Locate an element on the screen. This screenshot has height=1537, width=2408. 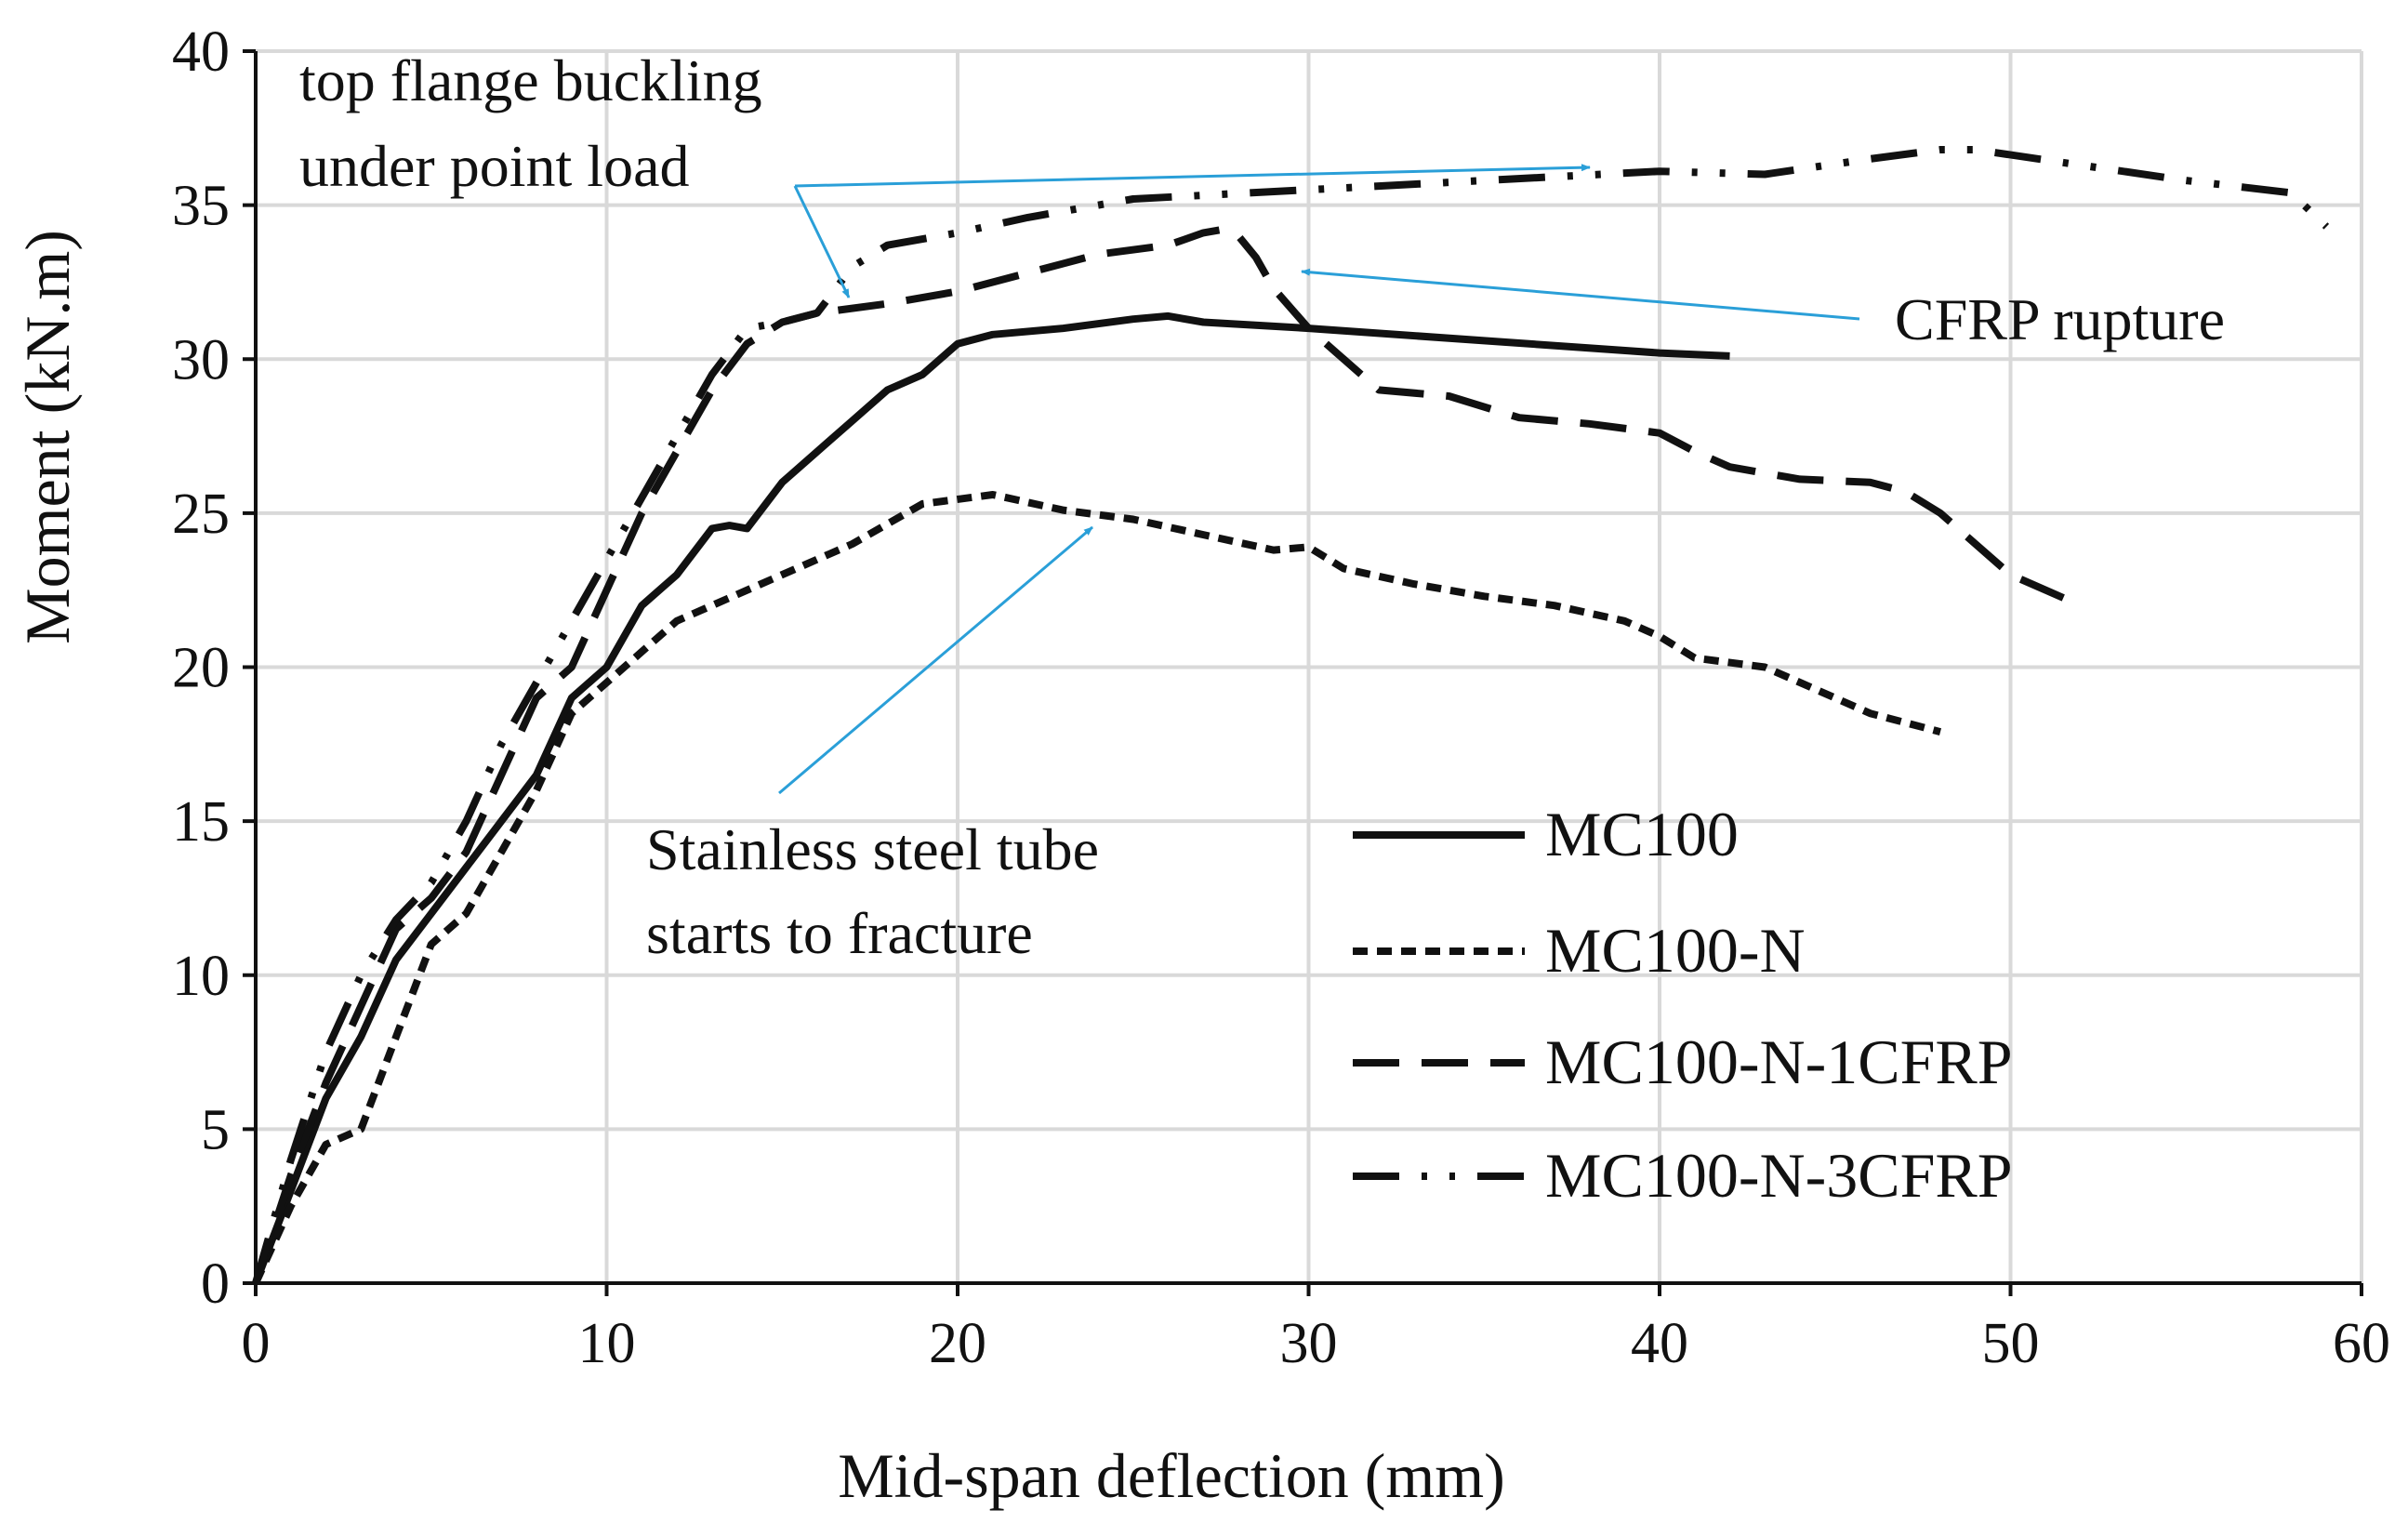
arrow-buckling-right is located at coordinates (1192, 176).